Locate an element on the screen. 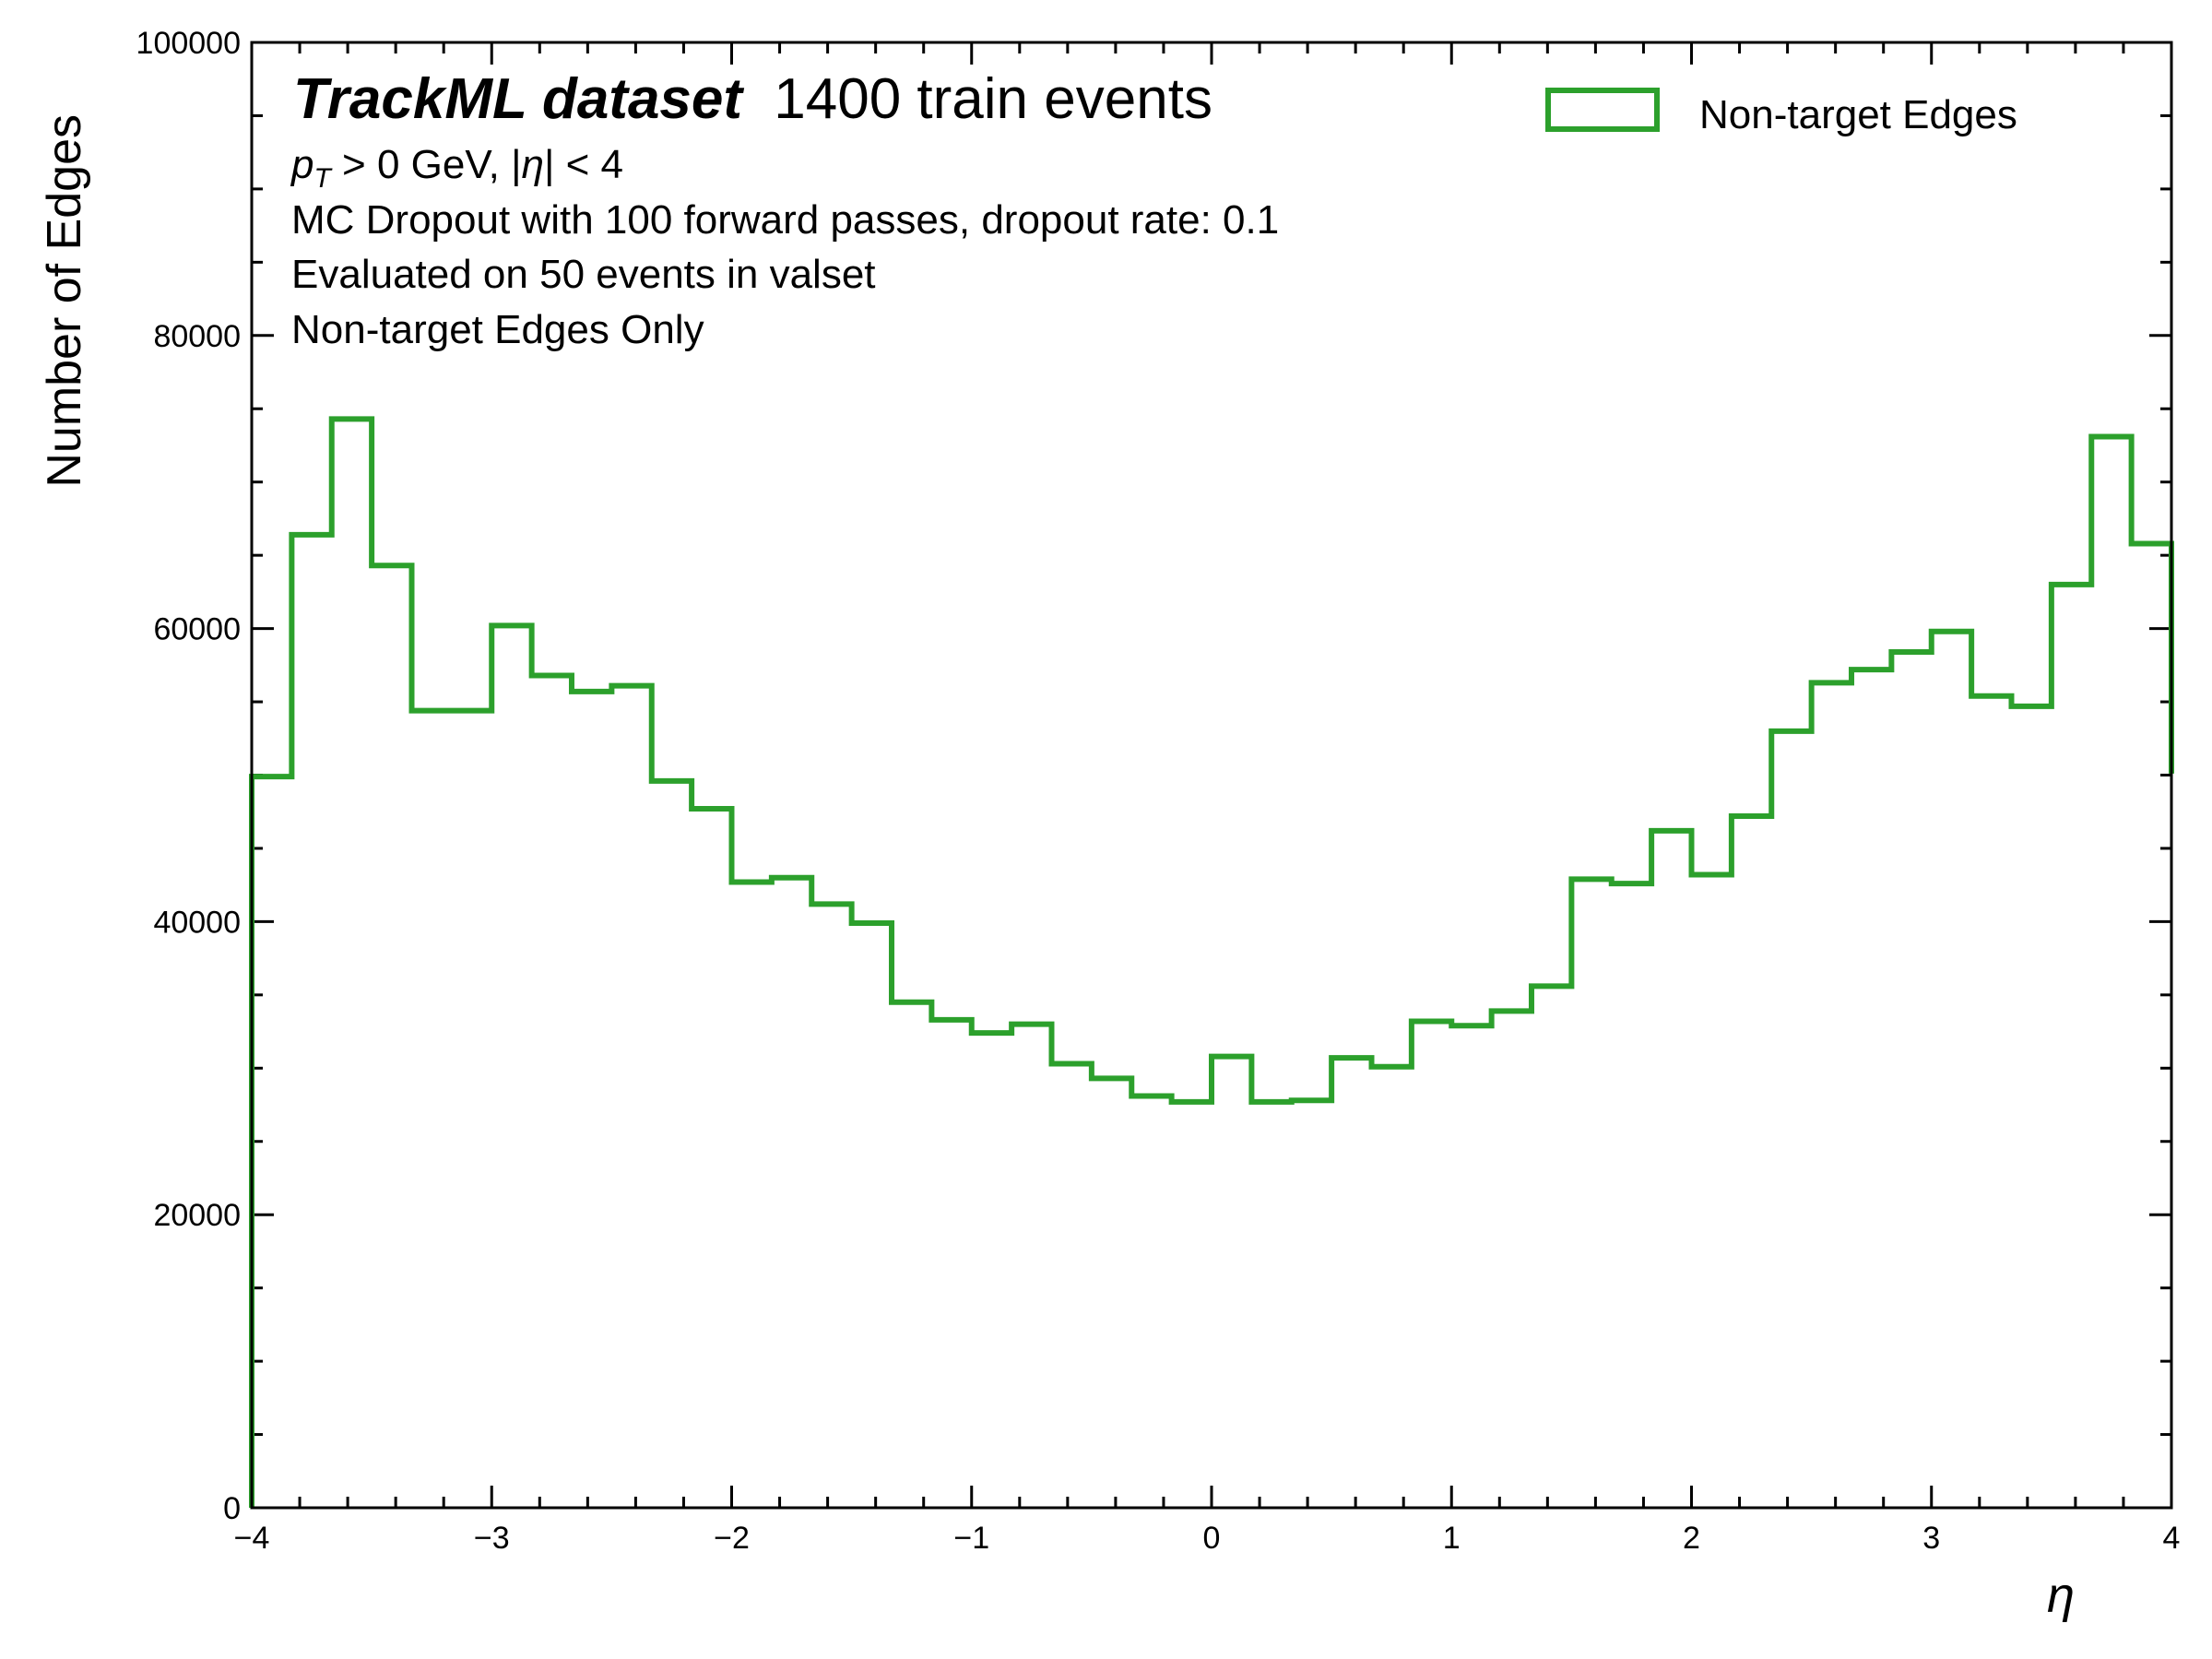 This screenshot has height=1659, width=2212. y-axis-title: Number of Edges is located at coordinates (64, 301).